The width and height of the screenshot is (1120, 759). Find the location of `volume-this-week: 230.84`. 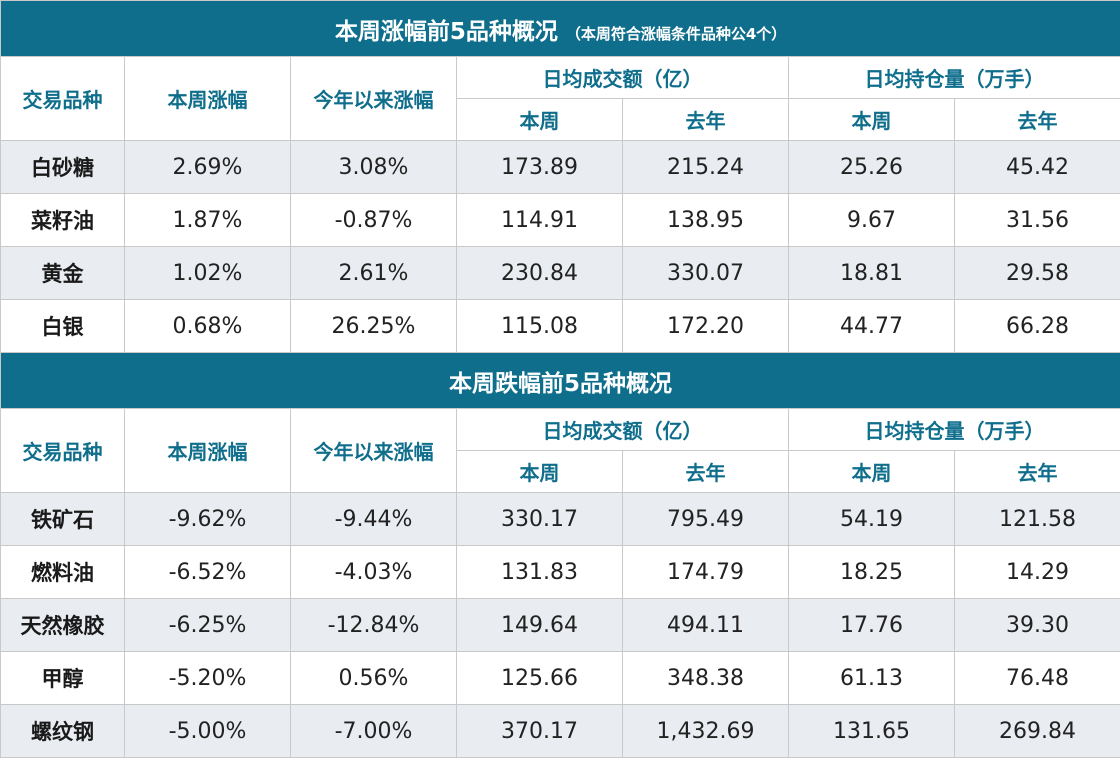

volume-this-week: 230.84 is located at coordinates (539, 273).